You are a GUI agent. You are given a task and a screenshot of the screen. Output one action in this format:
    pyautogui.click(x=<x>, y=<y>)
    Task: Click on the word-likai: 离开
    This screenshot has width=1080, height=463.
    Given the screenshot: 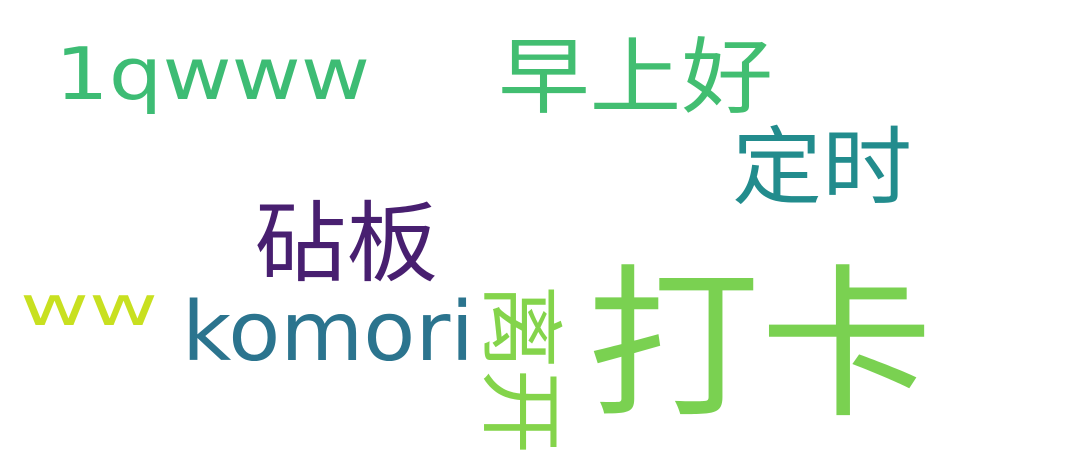 What is the action you would take?
    pyautogui.click(x=520, y=369)
    